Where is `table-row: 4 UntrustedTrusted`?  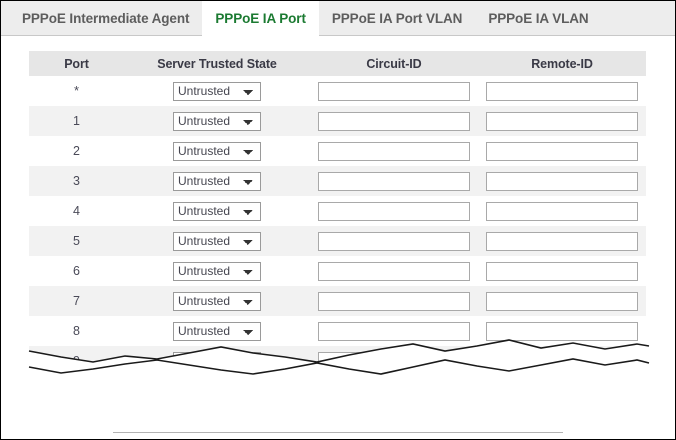 table-row: 4 UntrustedTrusted is located at coordinates (337, 211).